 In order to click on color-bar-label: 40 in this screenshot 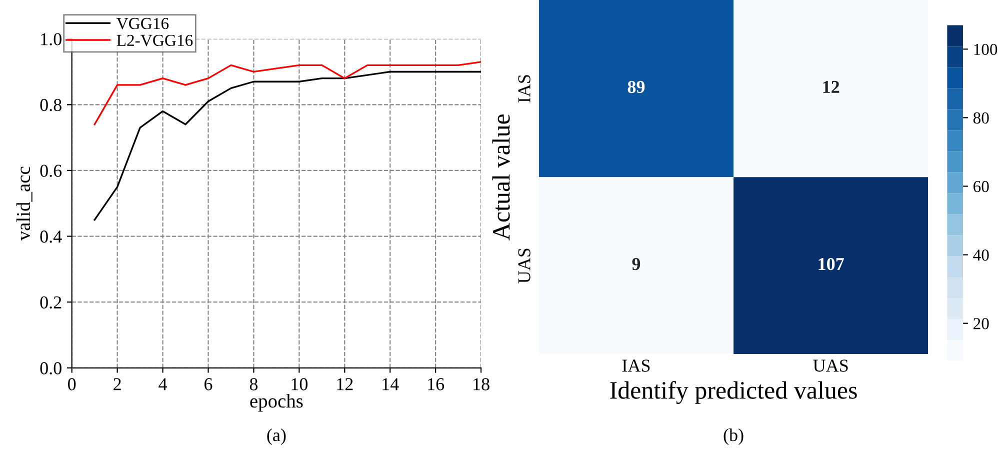, I will do `click(981, 255)`.